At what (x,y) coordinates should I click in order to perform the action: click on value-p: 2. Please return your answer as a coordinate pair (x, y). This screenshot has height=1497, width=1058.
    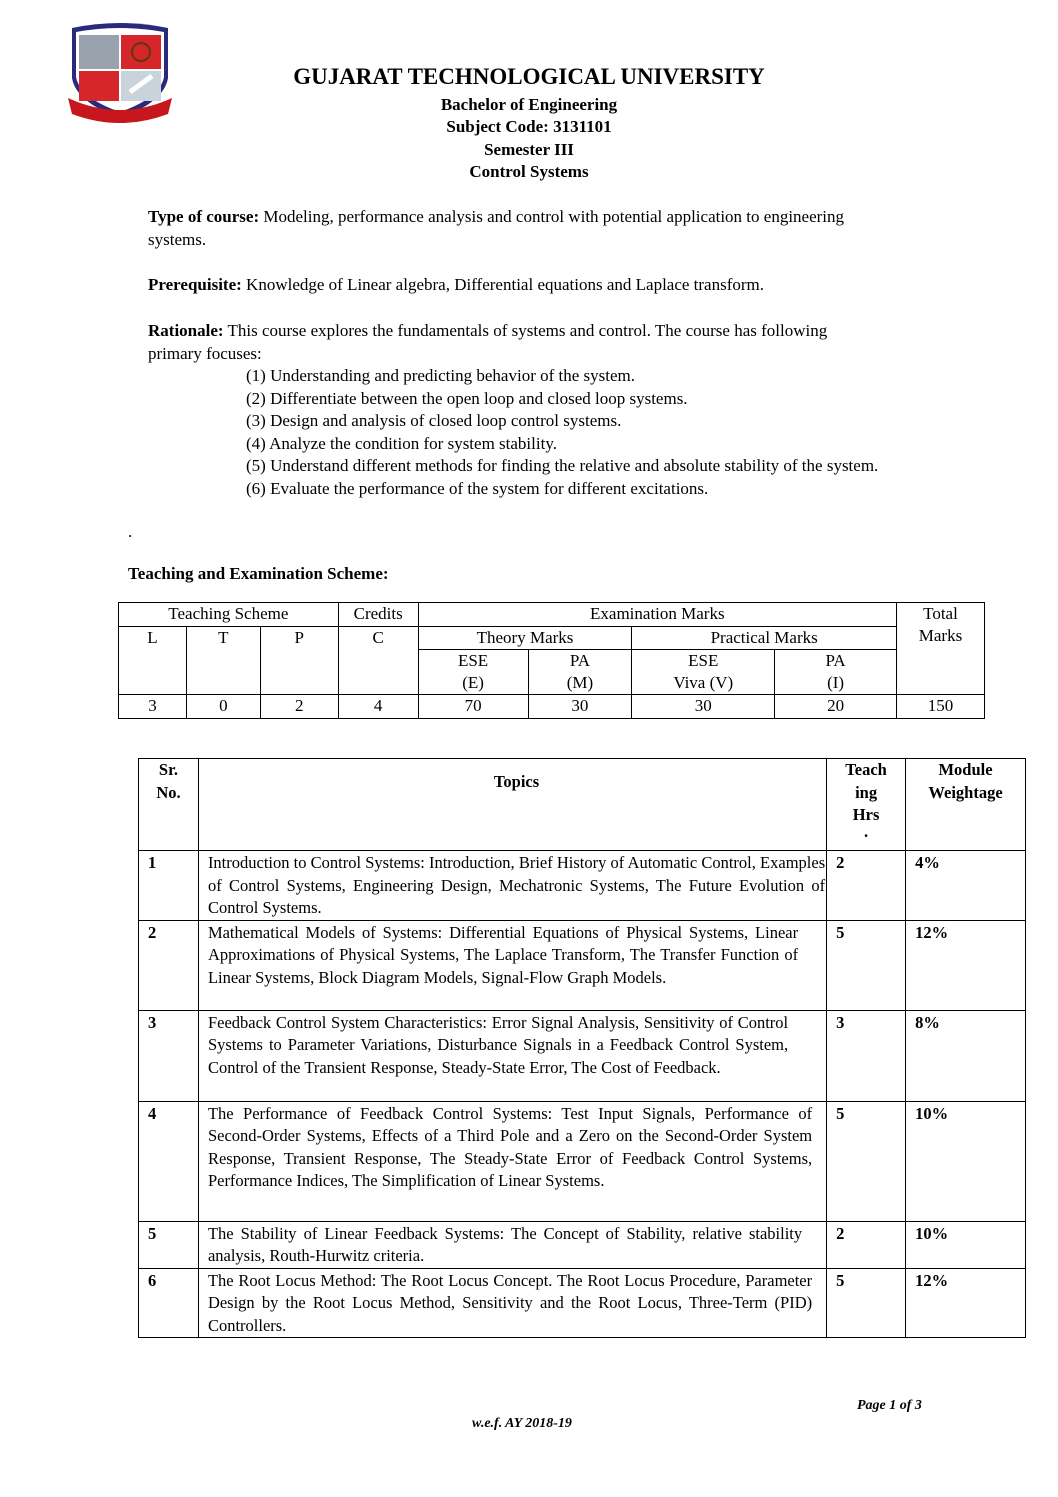
    Looking at the image, I should click on (299, 706).